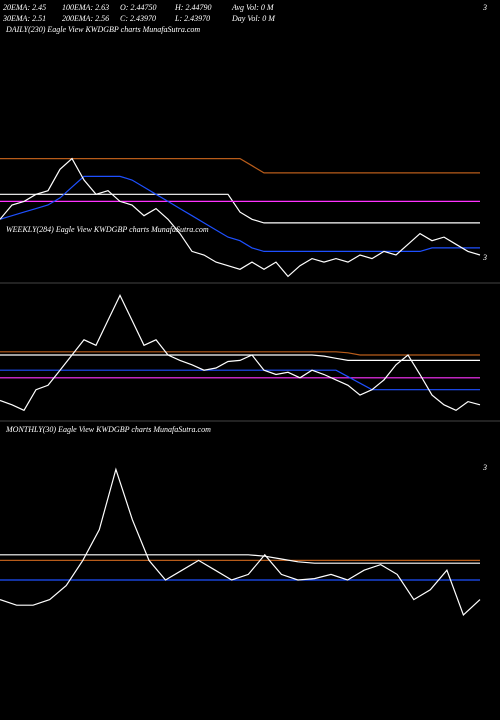 Image resolution: width=500 pixels, height=720 pixels. Describe the element at coordinates (192, 7) in the screenshot. I see `header-stat: H: 2.44790` at that location.